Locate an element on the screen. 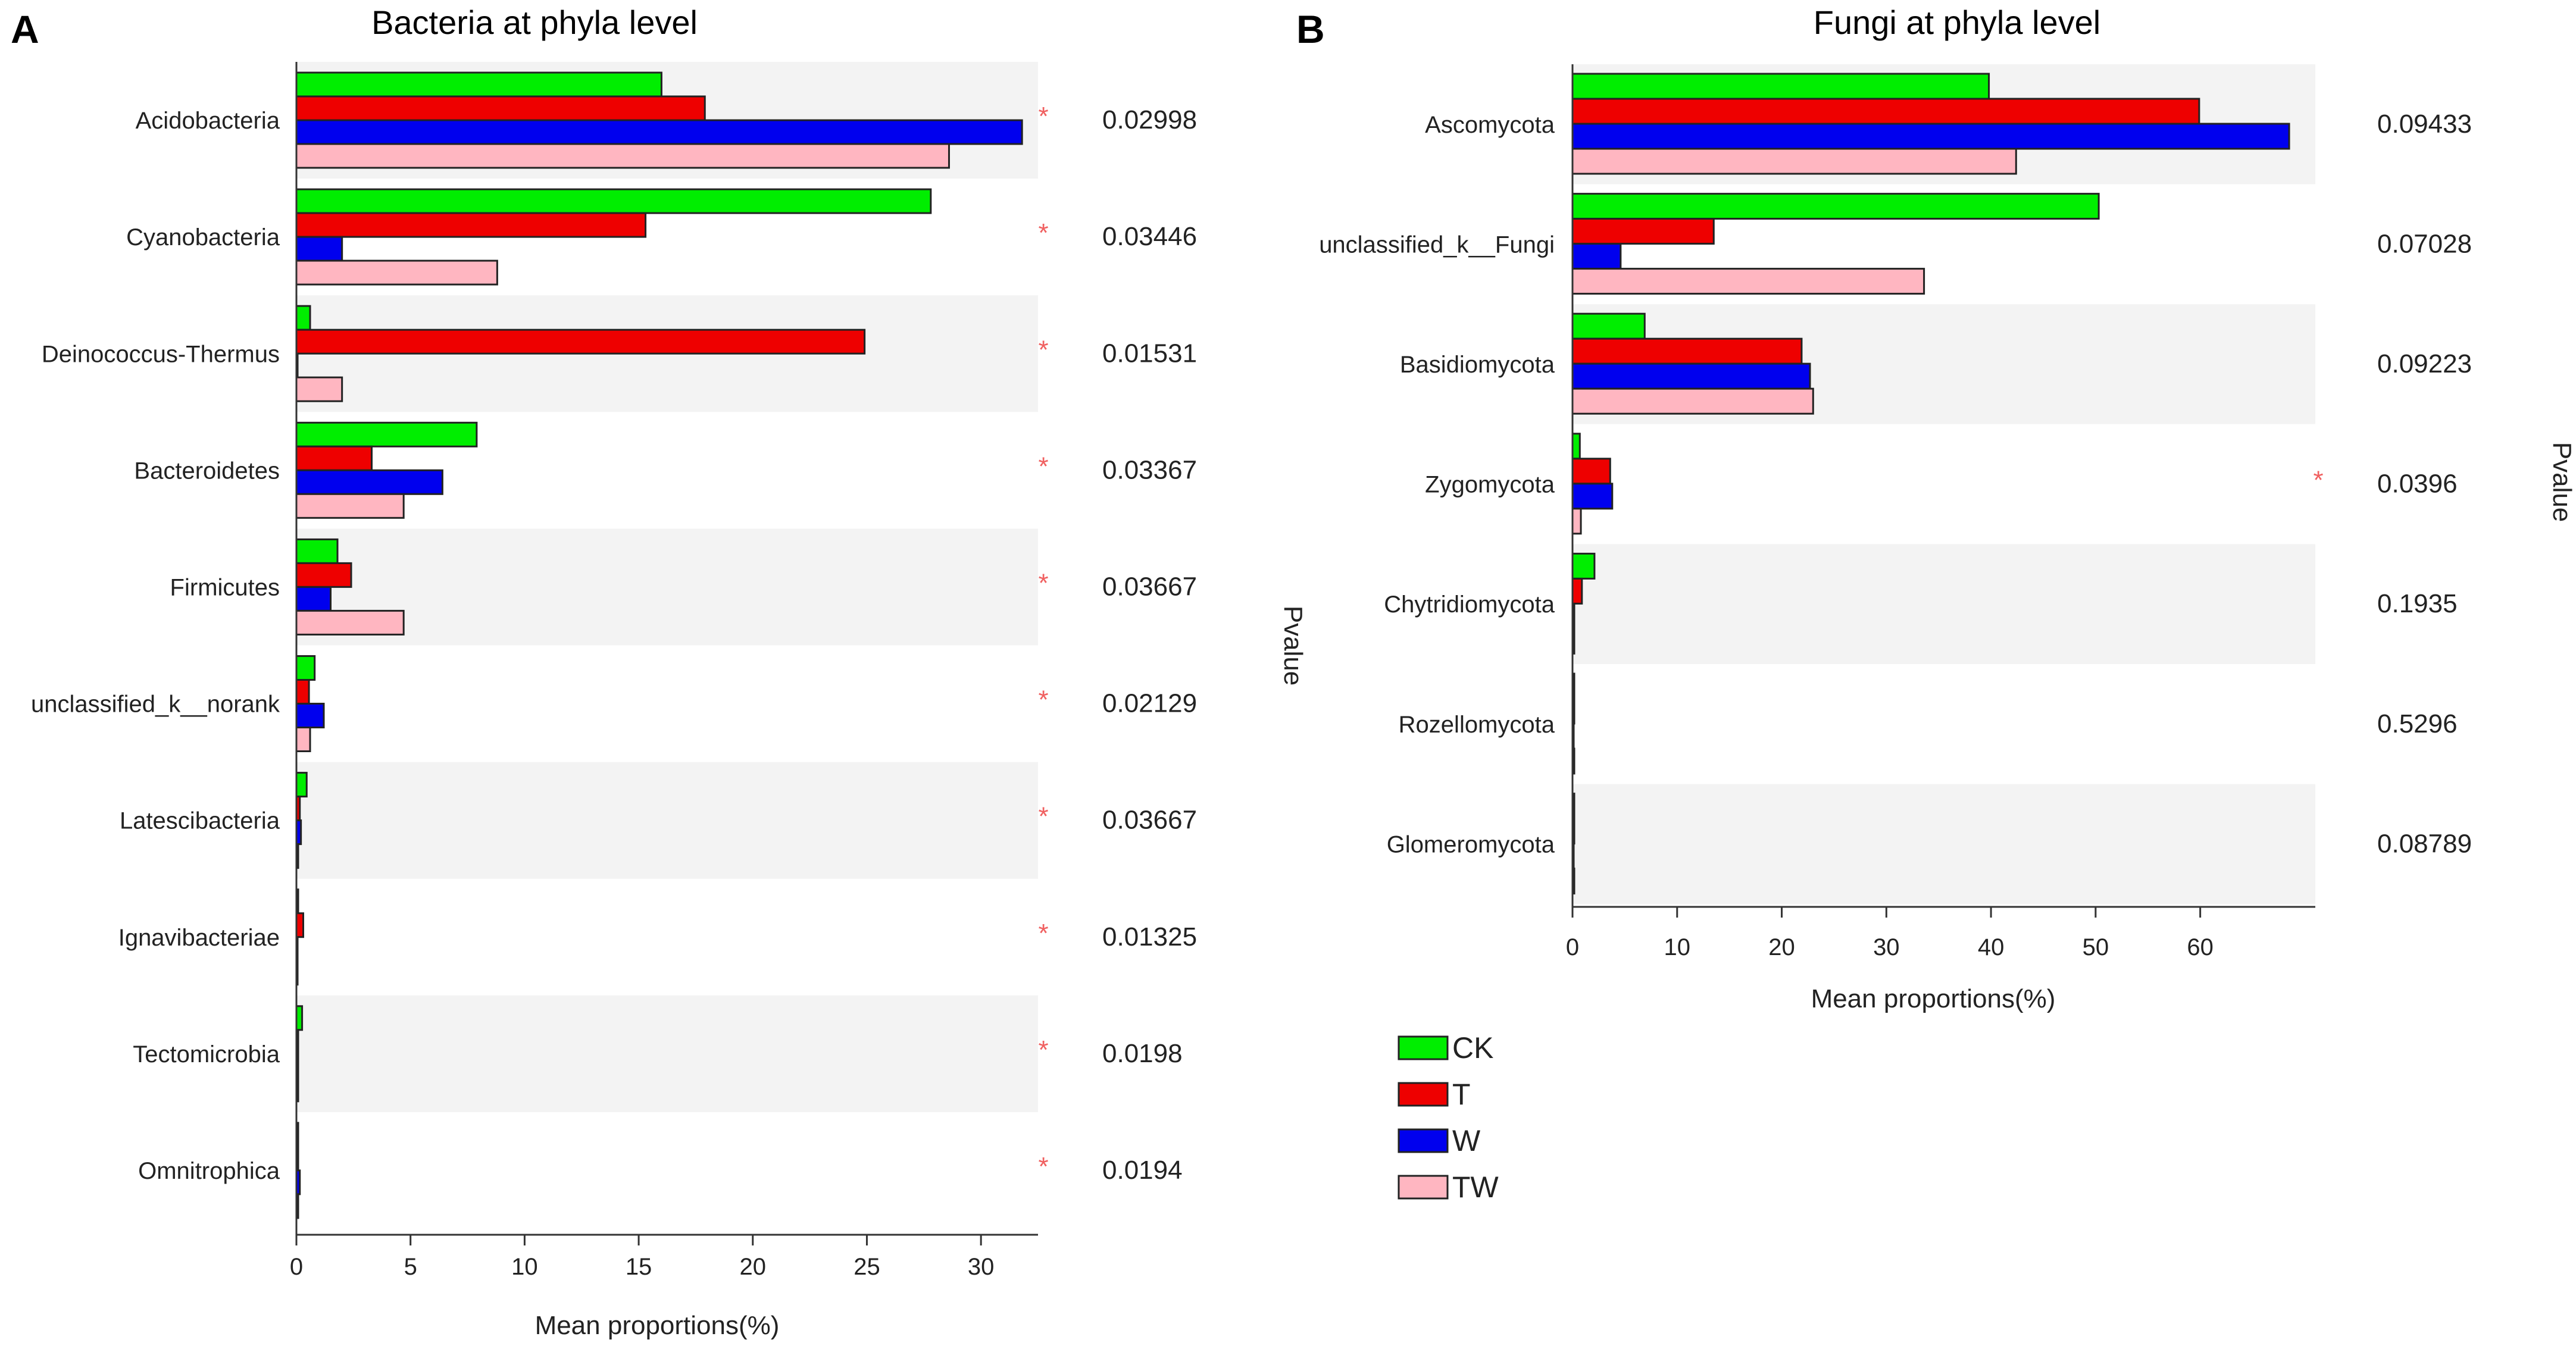 The width and height of the screenshot is (2576, 1349). x-tick-label: 50 is located at coordinates (2096, 947).